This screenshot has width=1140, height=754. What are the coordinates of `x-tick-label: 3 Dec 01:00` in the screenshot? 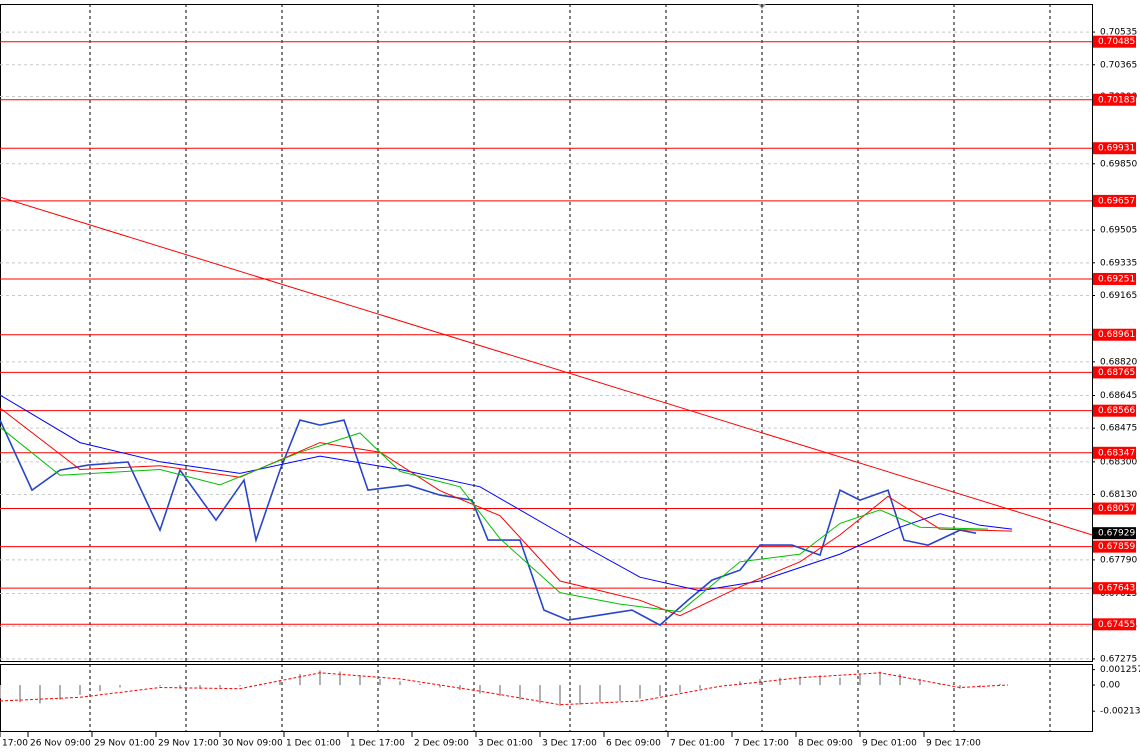 It's located at (505, 744).